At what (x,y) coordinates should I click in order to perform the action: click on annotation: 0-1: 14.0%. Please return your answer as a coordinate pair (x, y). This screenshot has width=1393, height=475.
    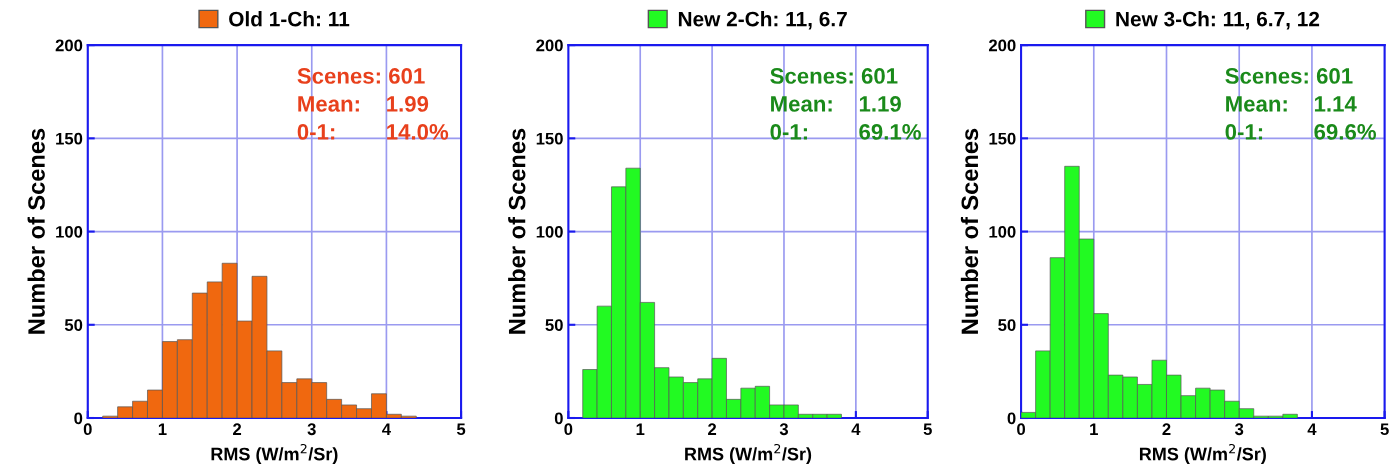
    Looking at the image, I should click on (373, 132).